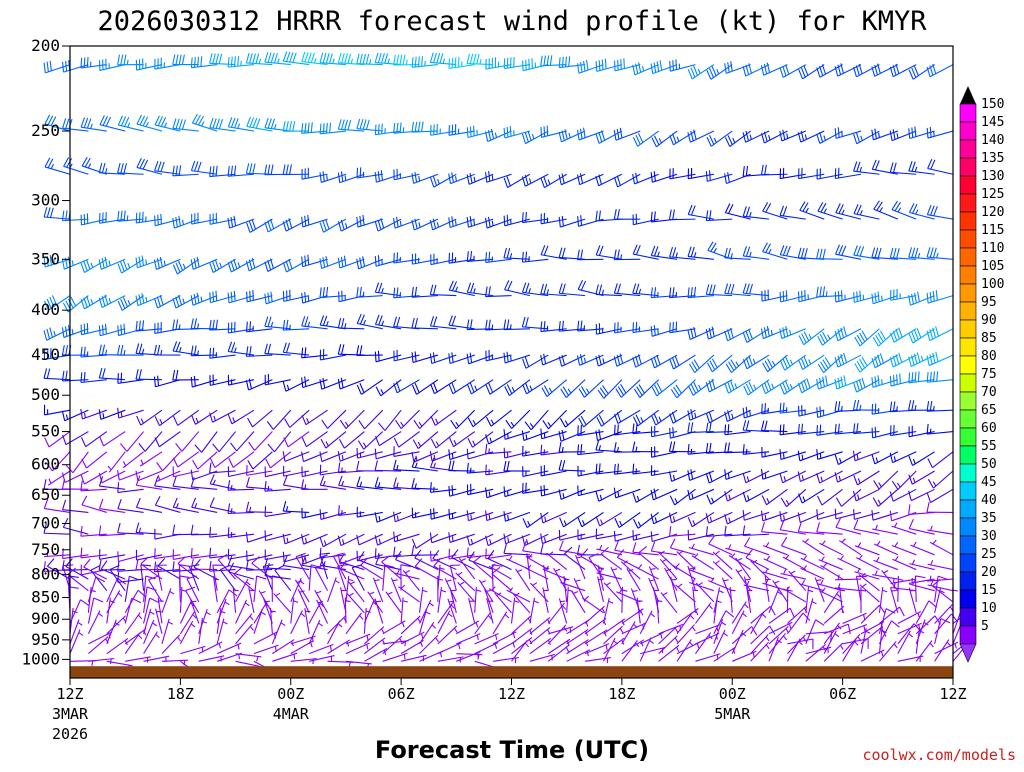 This screenshot has height=772, width=1024. What do you see at coordinates (291, 714) in the screenshot?
I see `x-tick-date: 4MAR` at bounding box center [291, 714].